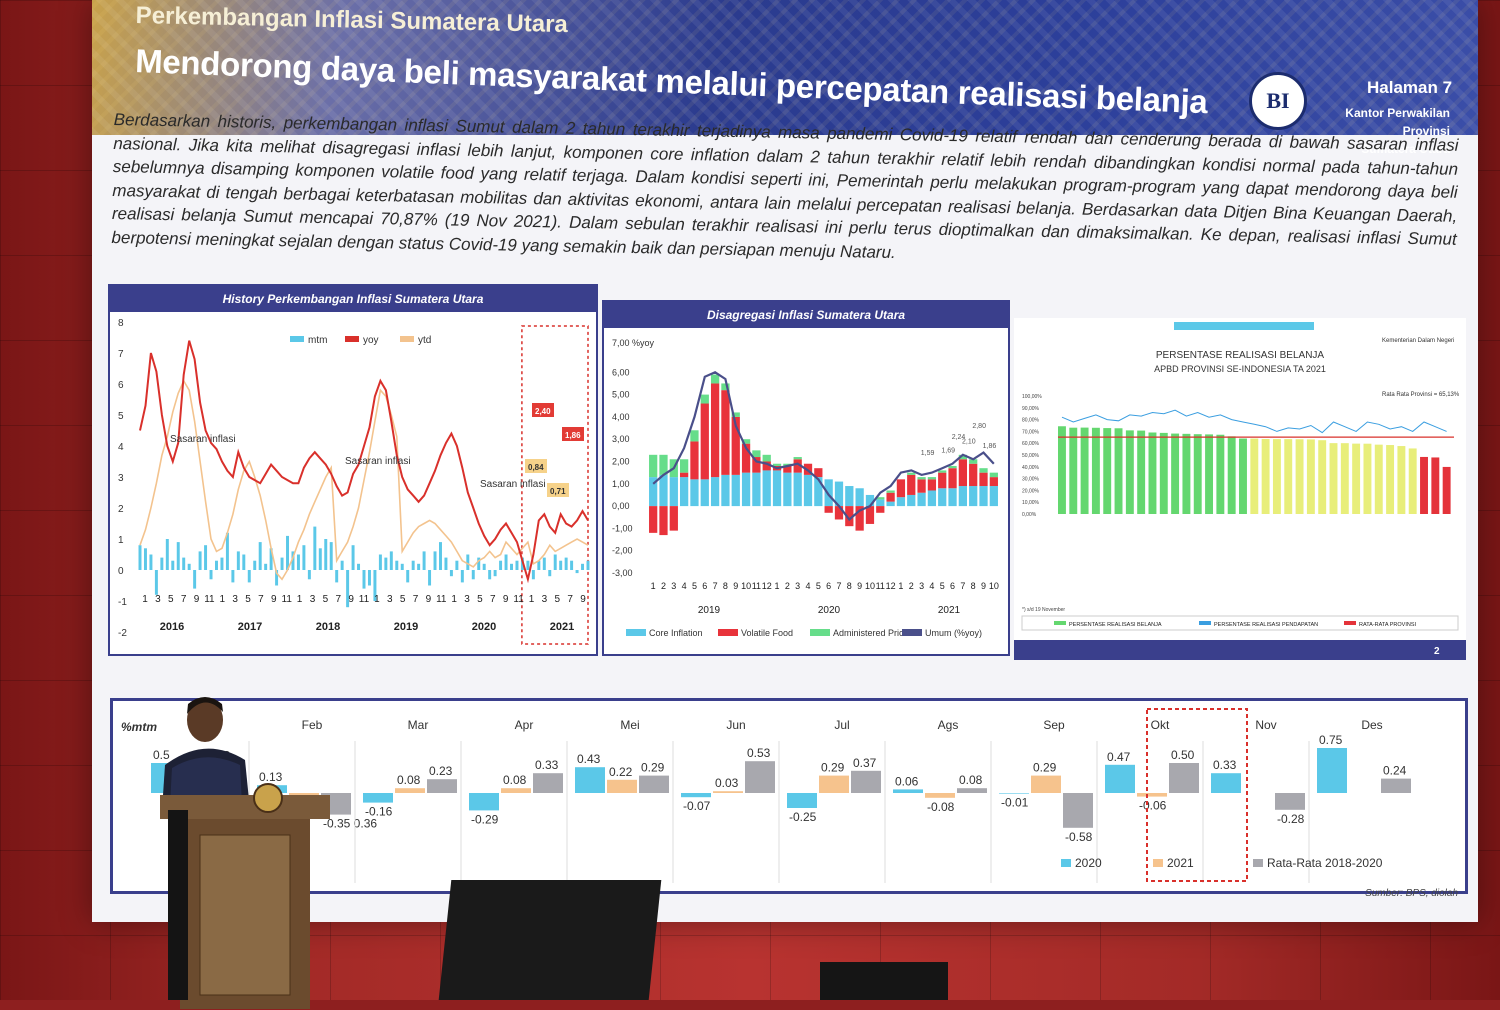 The image size is (1500, 1010). I want to click on stage-speaker-box, so click(884, 981).